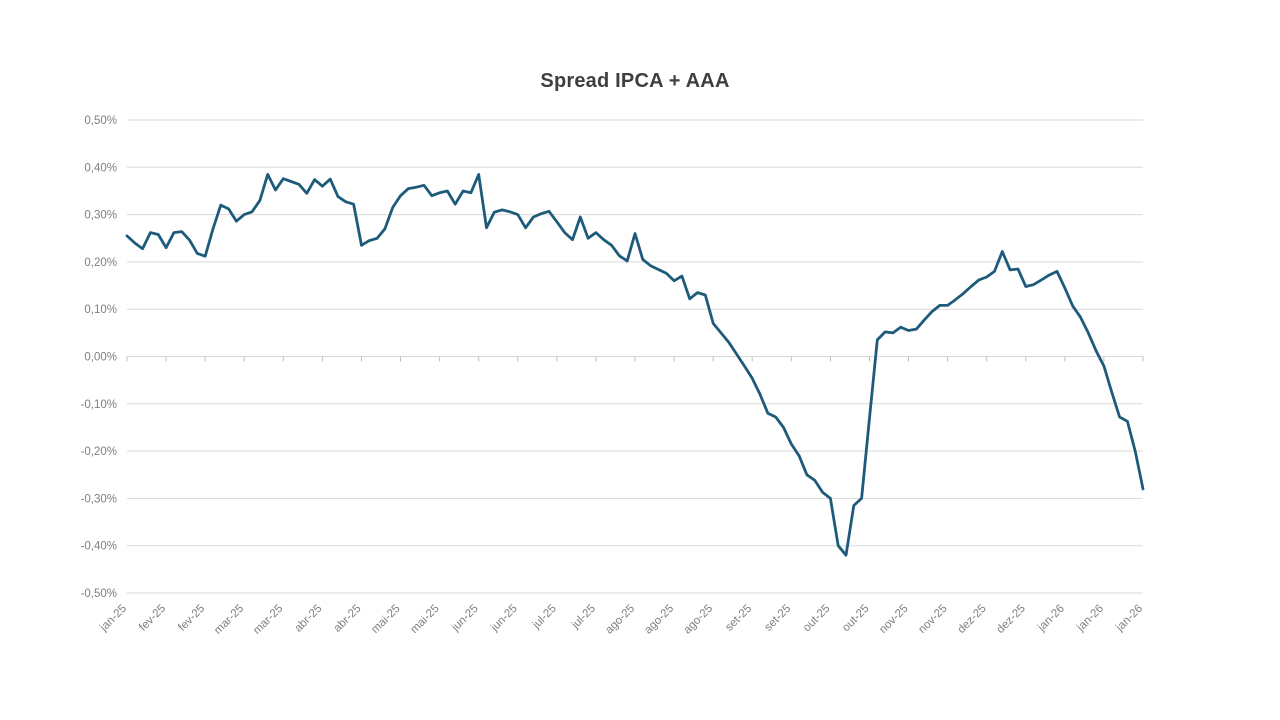 This screenshot has height=720, width=1280. I want to click on y-axis-tick-label: 0,10%, so click(100, 310).